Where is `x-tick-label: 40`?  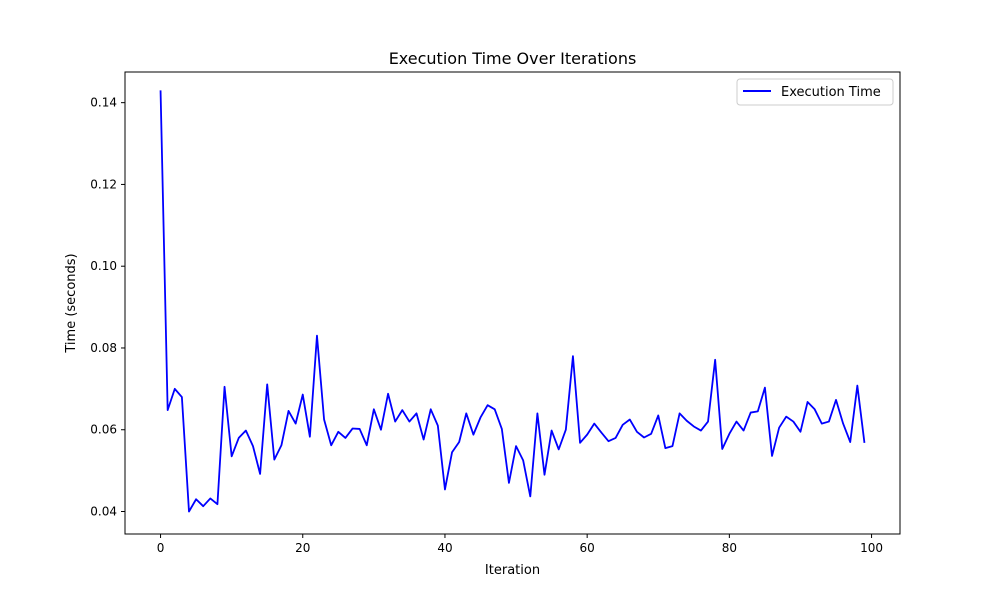 x-tick-label: 40 is located at coordinates (444, 548).